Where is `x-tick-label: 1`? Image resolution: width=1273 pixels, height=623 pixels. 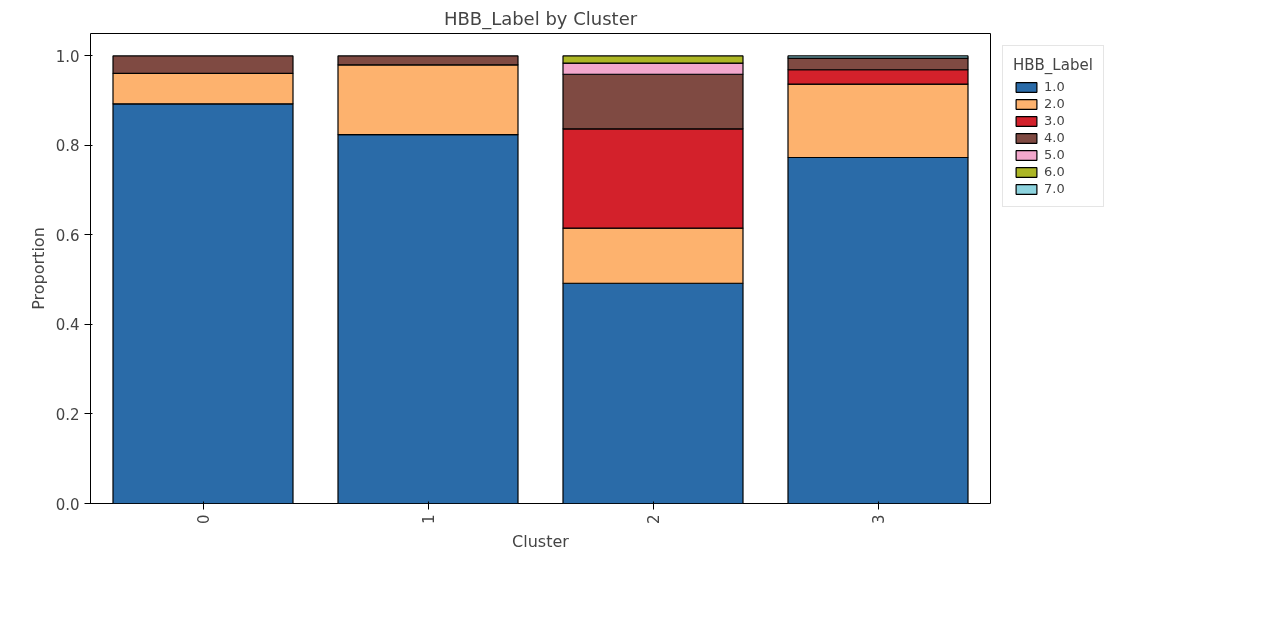 x-tick-label: 1 is located at coordinates (429, 519).